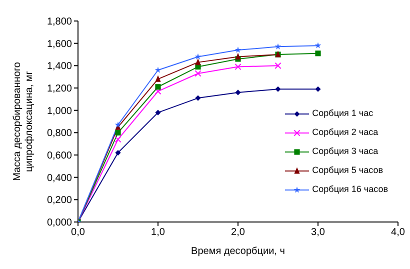  Describe the element at coordinates (59, 200) in the screenshot. I see `y-tick-label: 0,200` at that location.